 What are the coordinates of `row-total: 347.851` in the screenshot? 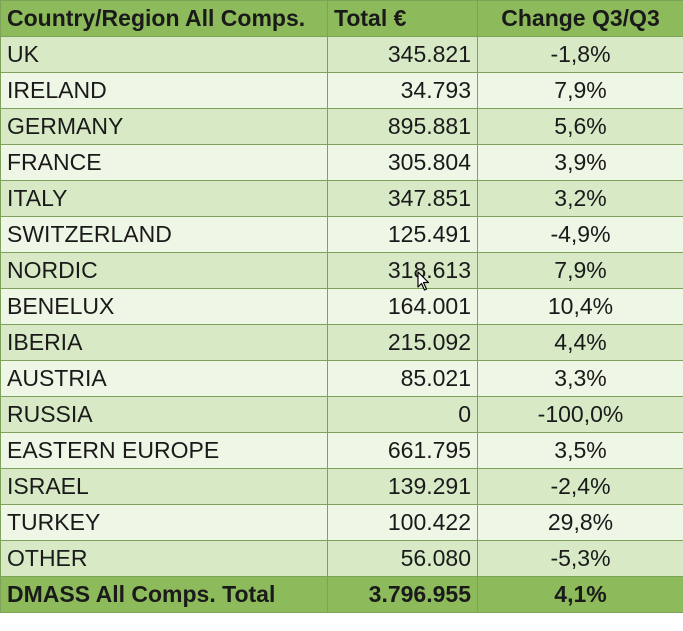 It's located at (402, 198).